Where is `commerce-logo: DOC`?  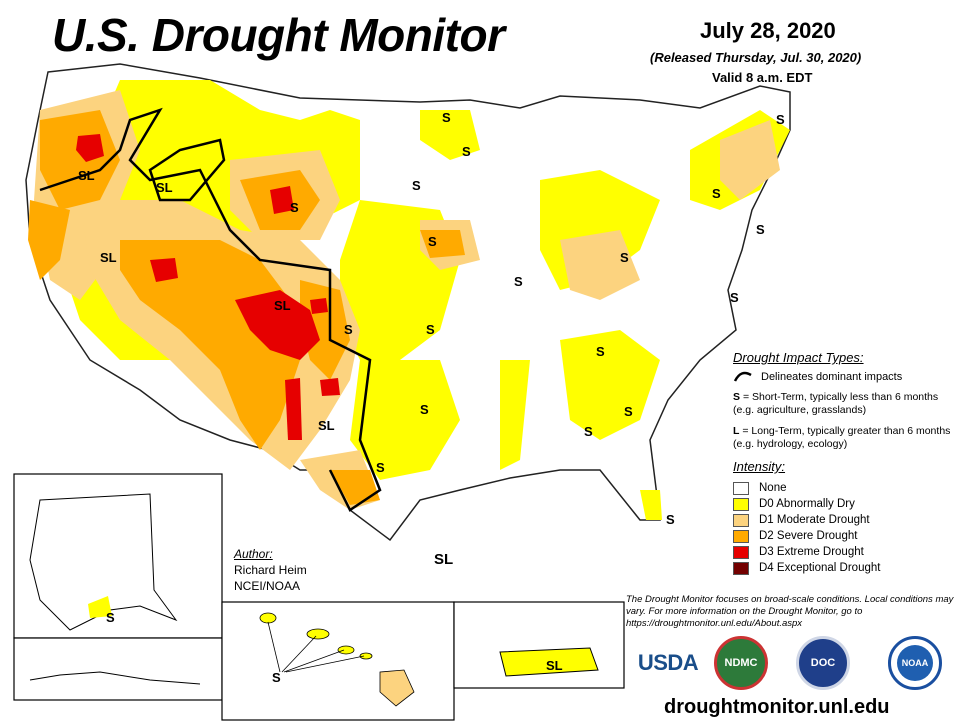 commerce-logo: DOC is located at coordinates (823, 663).